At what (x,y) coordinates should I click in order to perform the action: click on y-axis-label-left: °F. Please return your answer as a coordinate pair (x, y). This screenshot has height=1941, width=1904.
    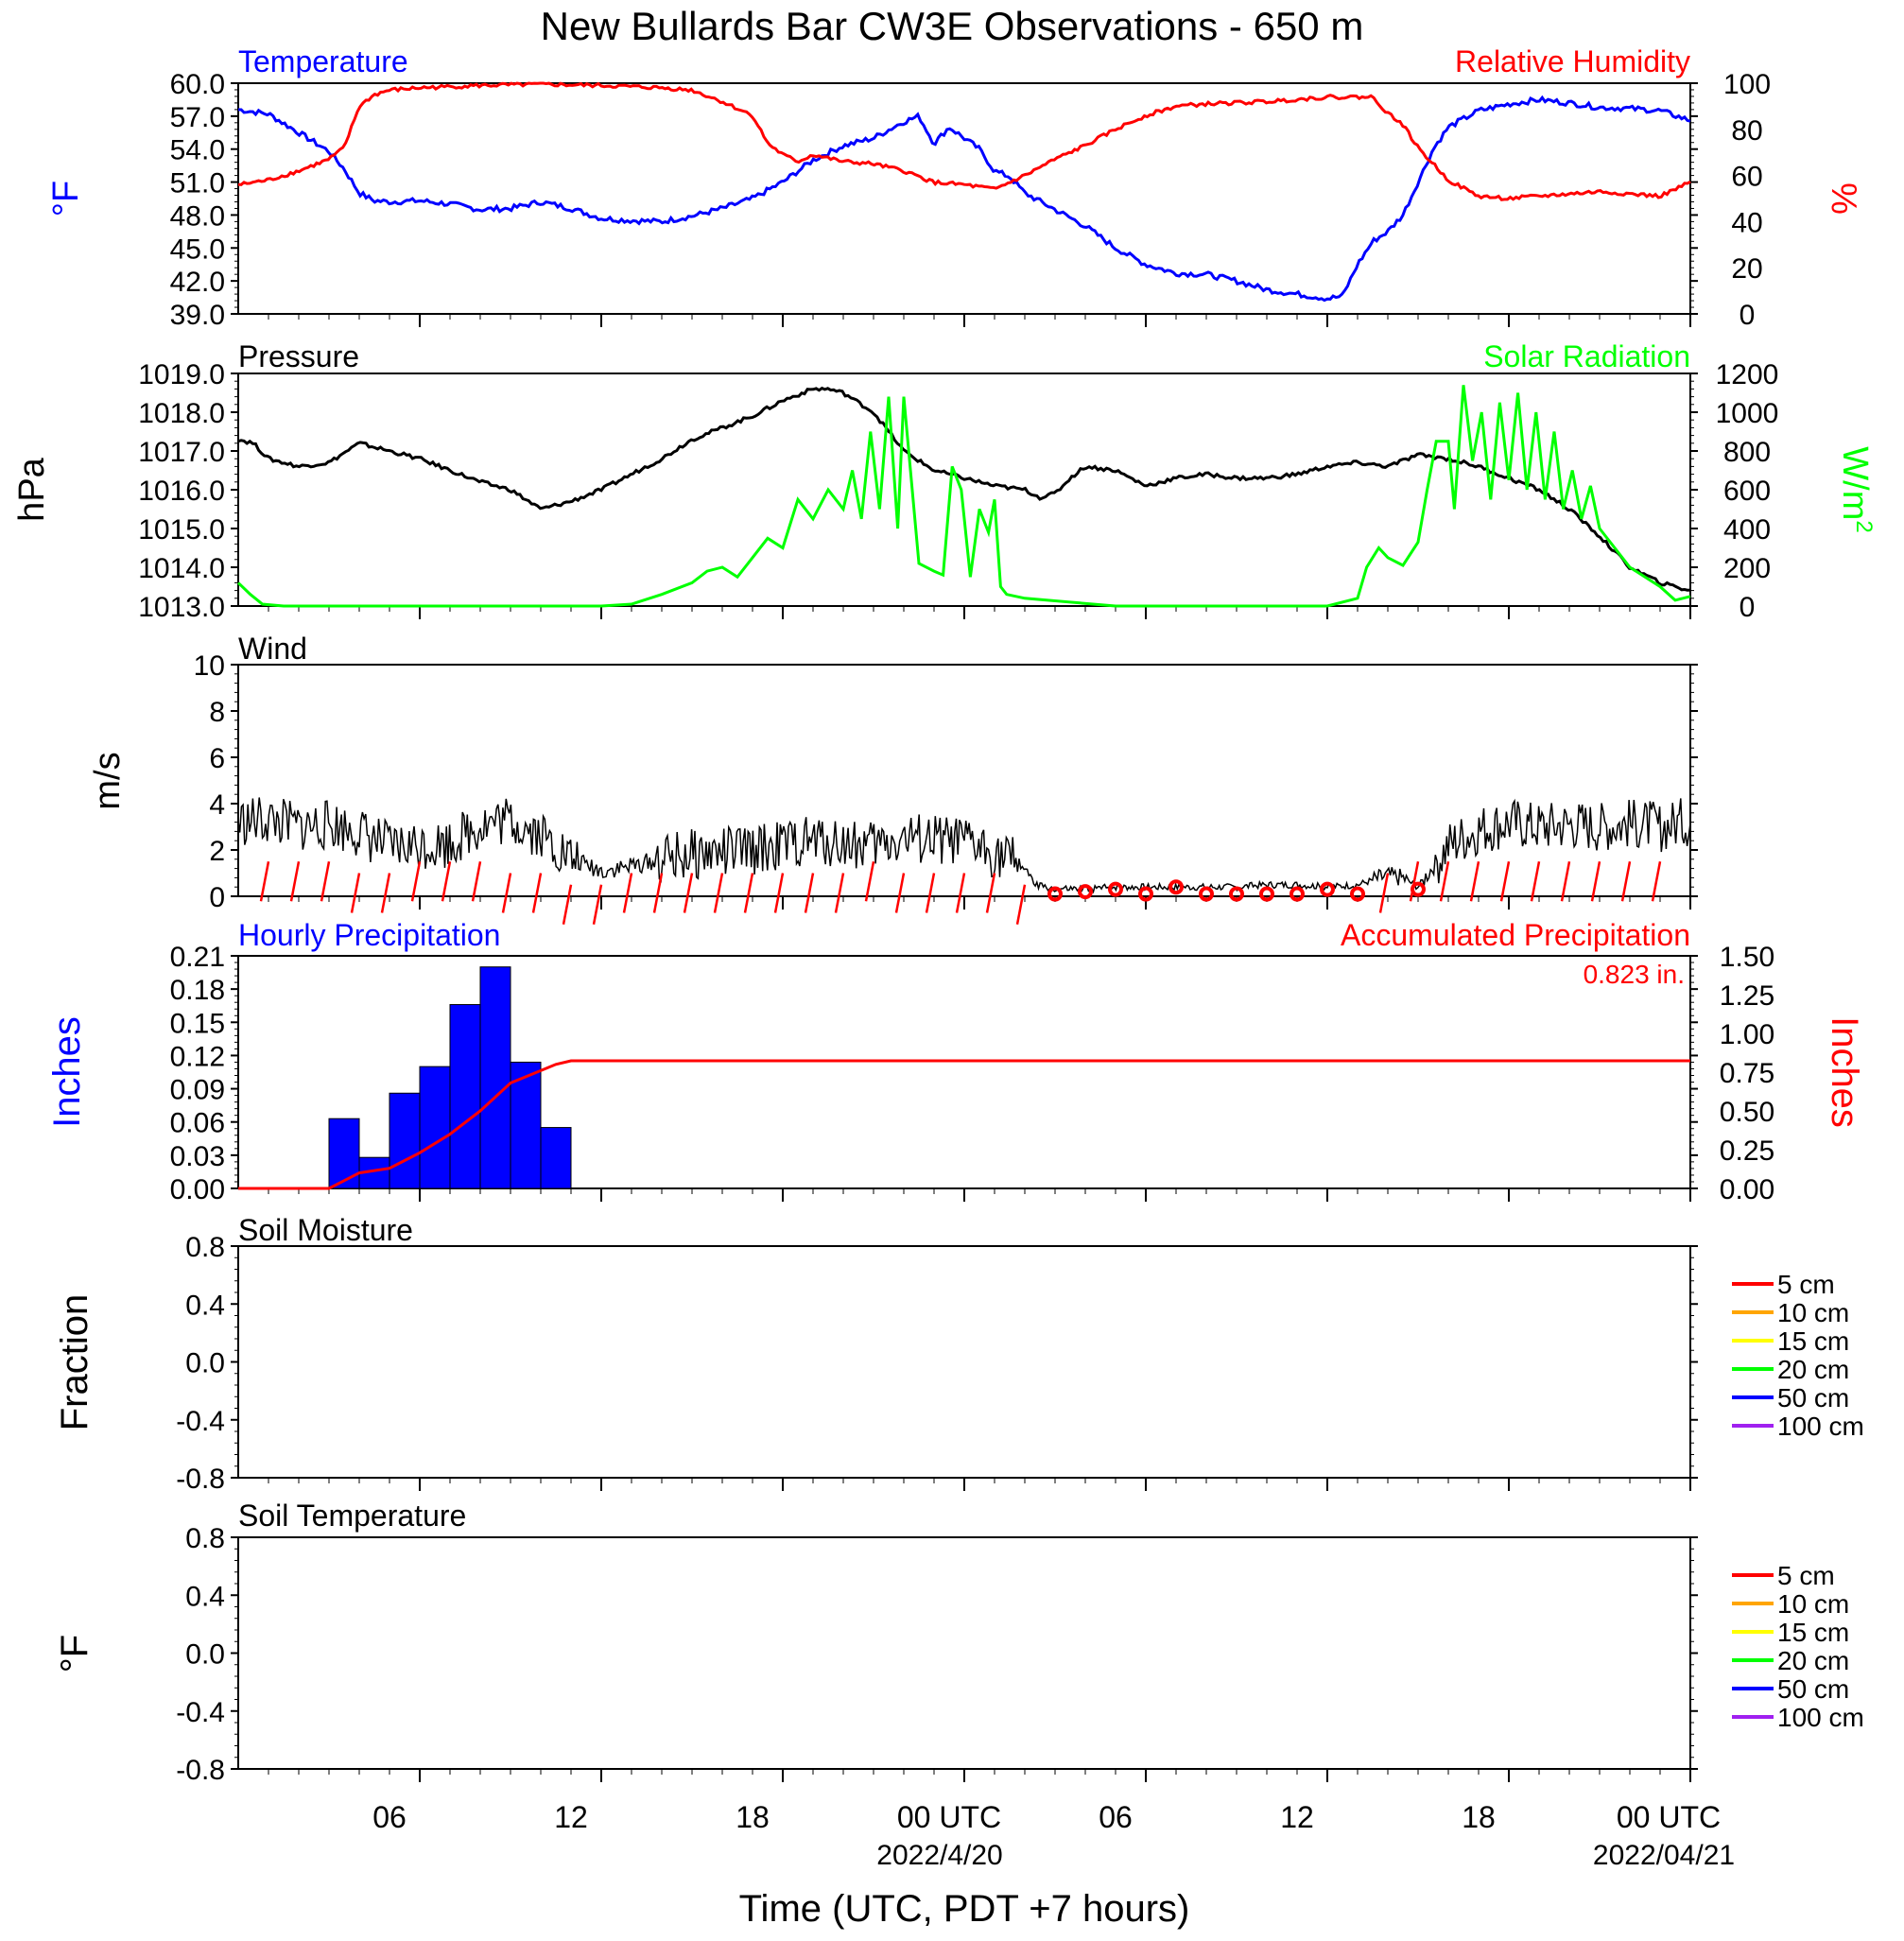
    Looking at the image, I should click on (66, 199).